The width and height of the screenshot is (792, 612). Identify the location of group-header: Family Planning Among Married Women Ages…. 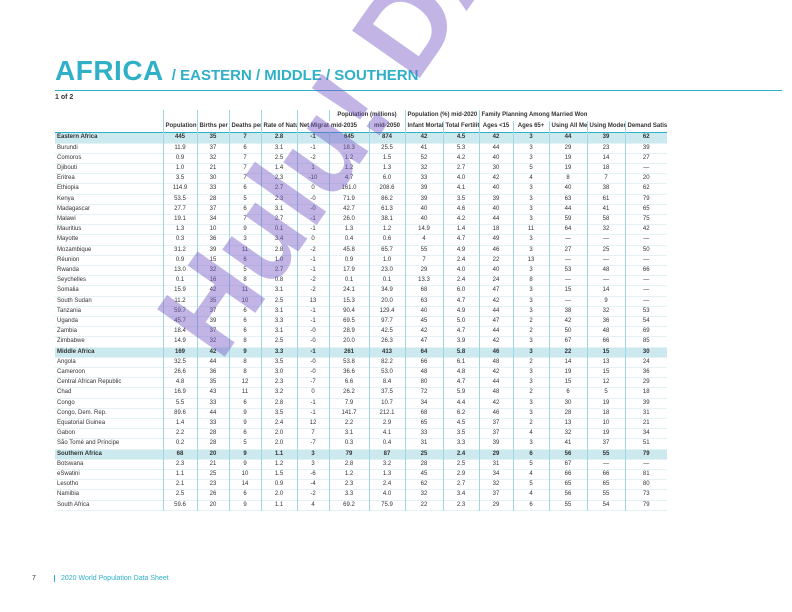
(533, 116).